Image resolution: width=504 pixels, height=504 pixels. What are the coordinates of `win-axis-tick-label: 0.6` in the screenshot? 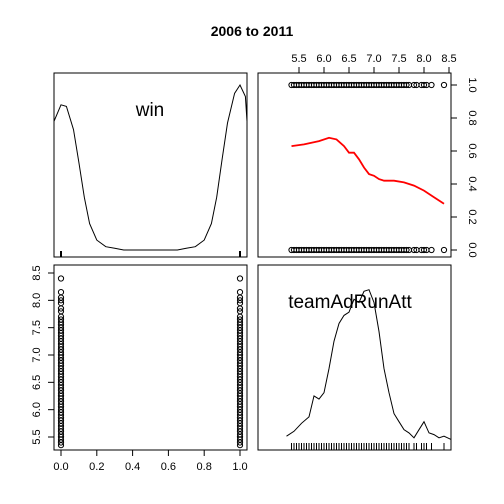 It's located at (168, 467).